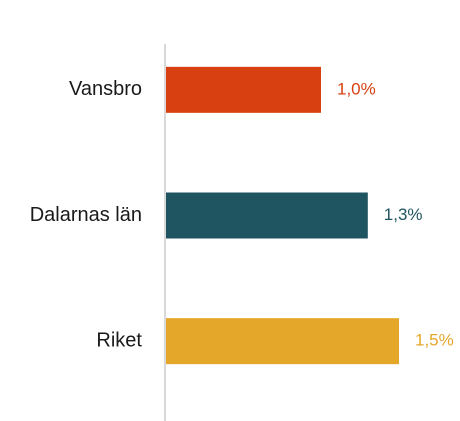 The width and height of the screenshot is (460, 421). What do you see at coordinates (105, 89) in the screenshot?
I see `category-label: Vansbro` at bounding box center [105, 89].